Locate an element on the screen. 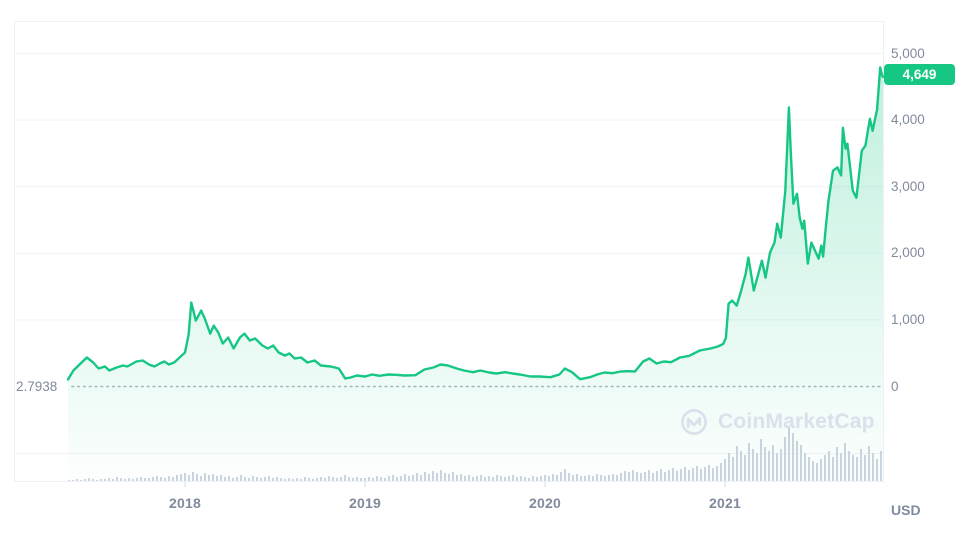 This screenshot has width=955, height=546. watermark-text: CoinMarketCap is located at coordinates (796, 421).